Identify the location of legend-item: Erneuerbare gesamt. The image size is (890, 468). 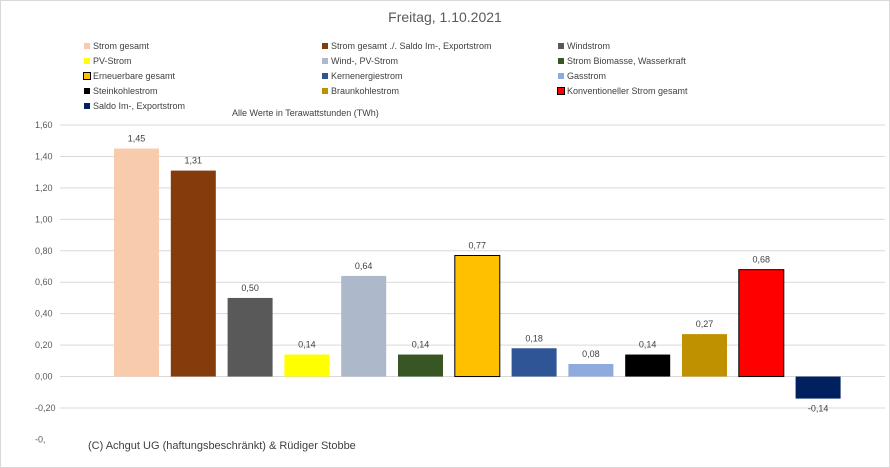
(129, 76).